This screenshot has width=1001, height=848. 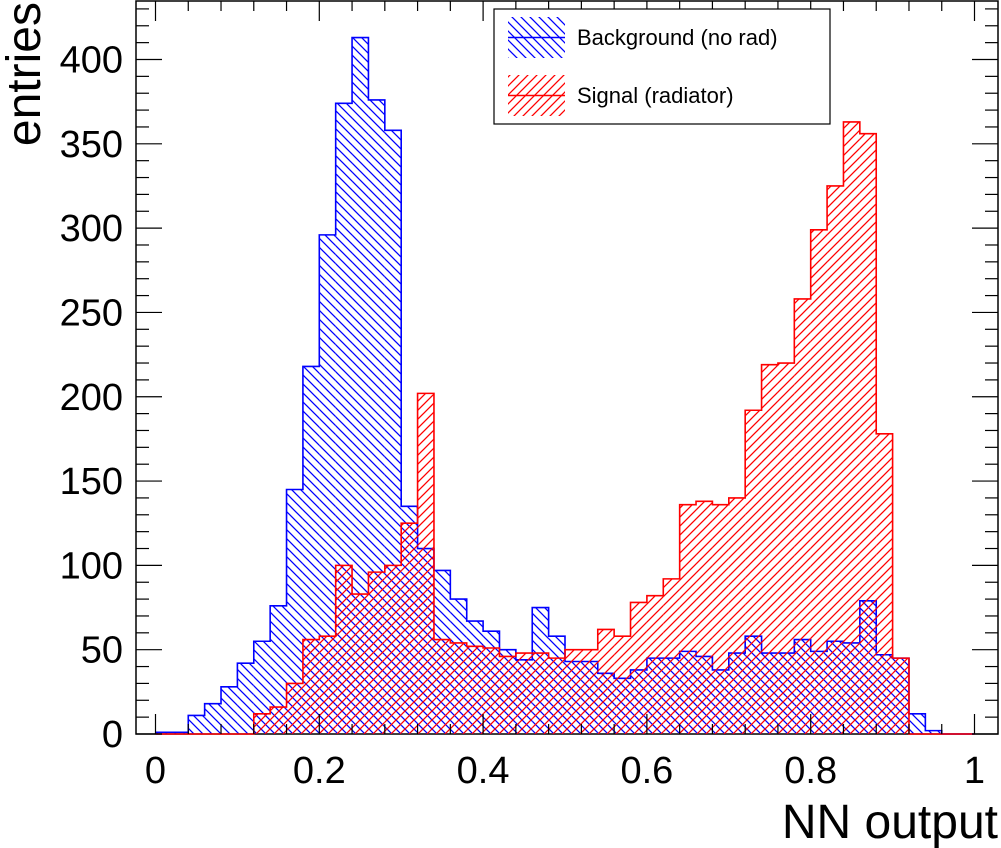 I want to click on y-tick-label: 300, so click(x=91, y=229).